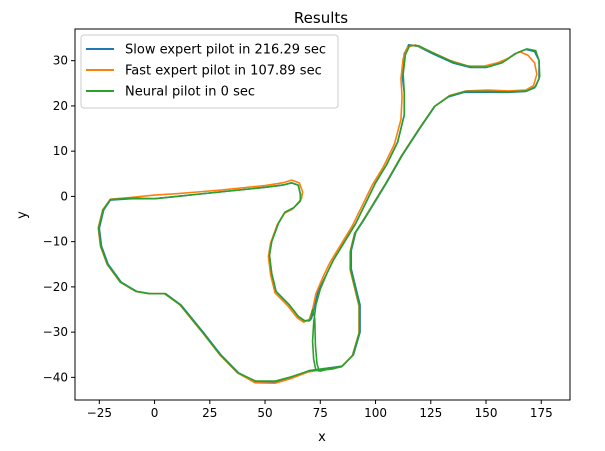 This screenshot has width=605, height=451. I want to click on x-tick-label: 0, so click(155, 413).